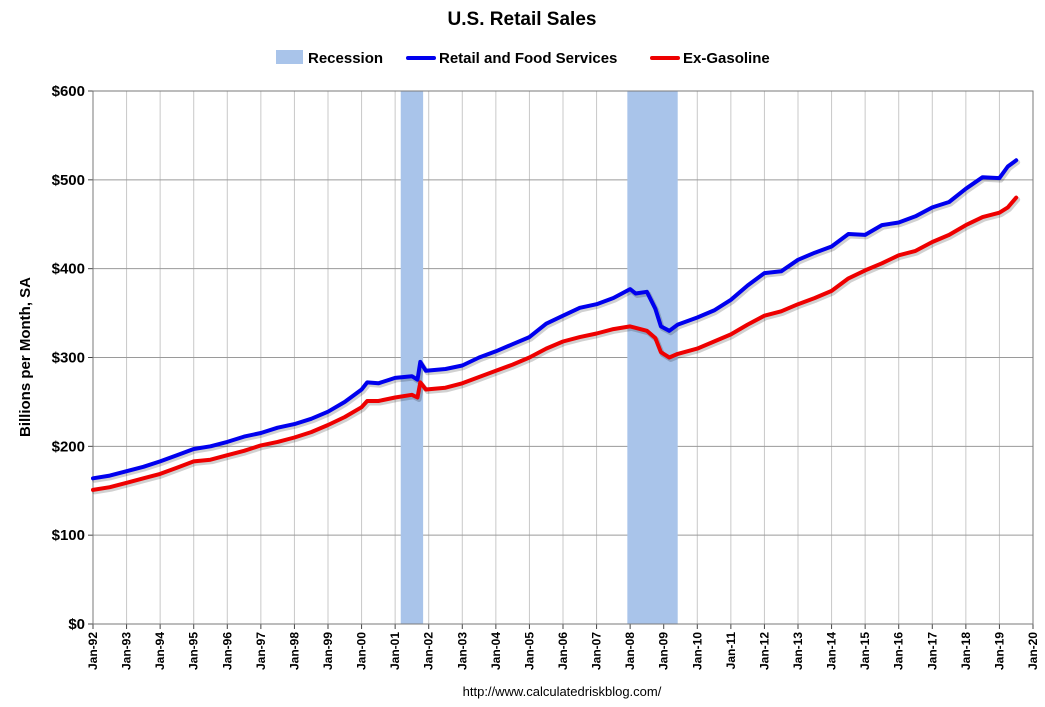  Describe the element at coordinates (76, 624) in the screenshot. I see `y-tick-label: $0` at that location.